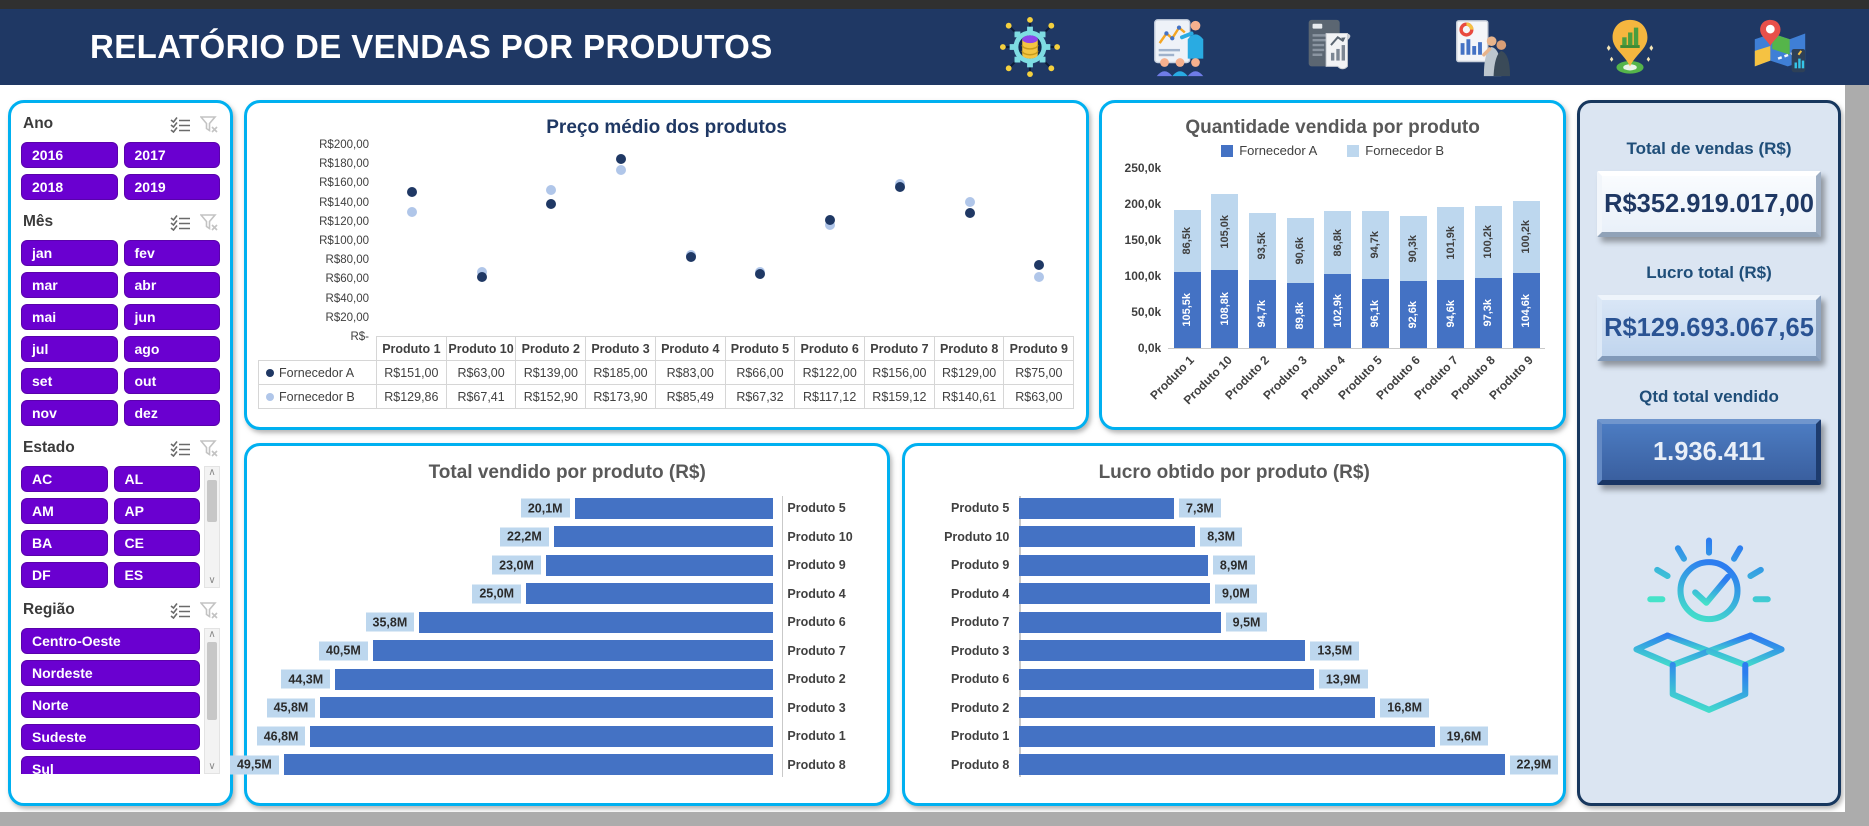 The height and width of the screenshot is (826, 1869). Describe the element at coordinates (156, 511) in the screenshot. I see `slicer-estado-option: AP` at that location.